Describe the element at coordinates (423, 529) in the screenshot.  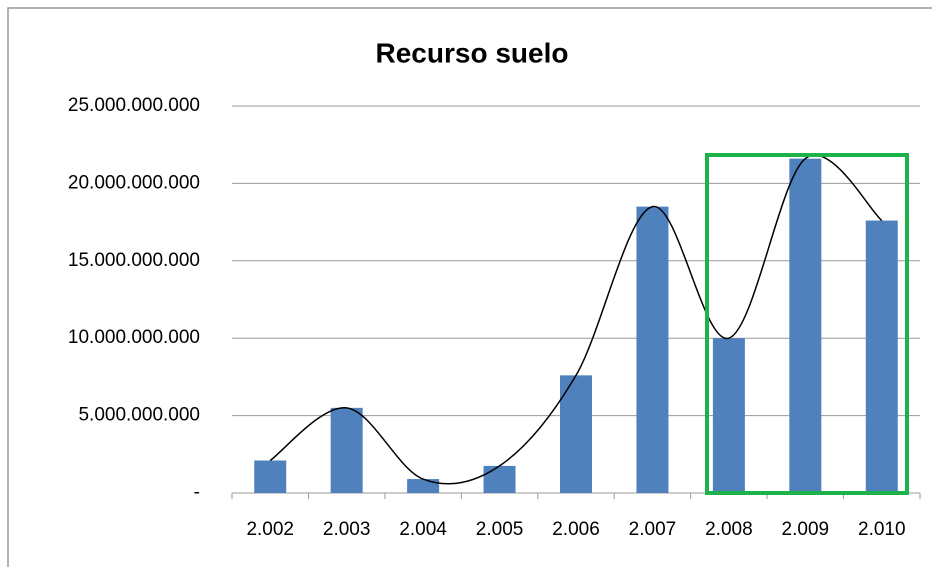
I see `x-tick-label: 2.004` at that location.